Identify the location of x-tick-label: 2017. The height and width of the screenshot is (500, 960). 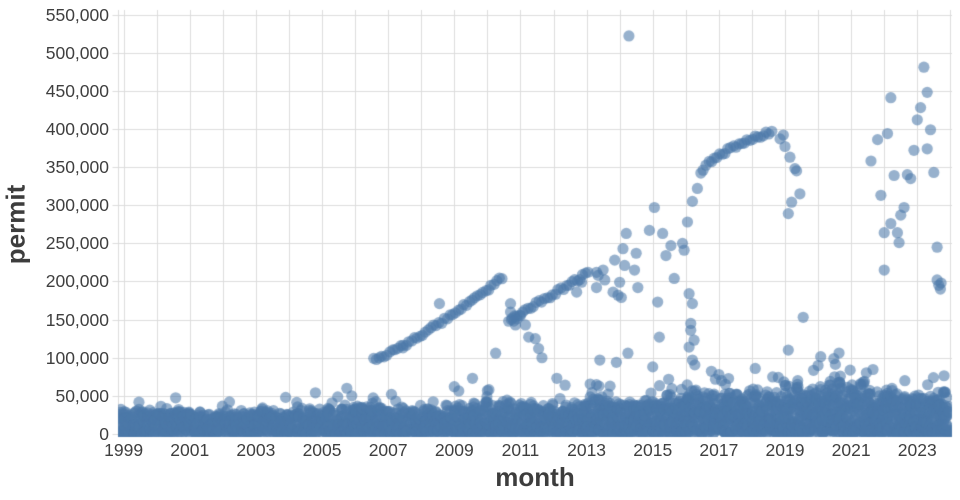
(719, 450).